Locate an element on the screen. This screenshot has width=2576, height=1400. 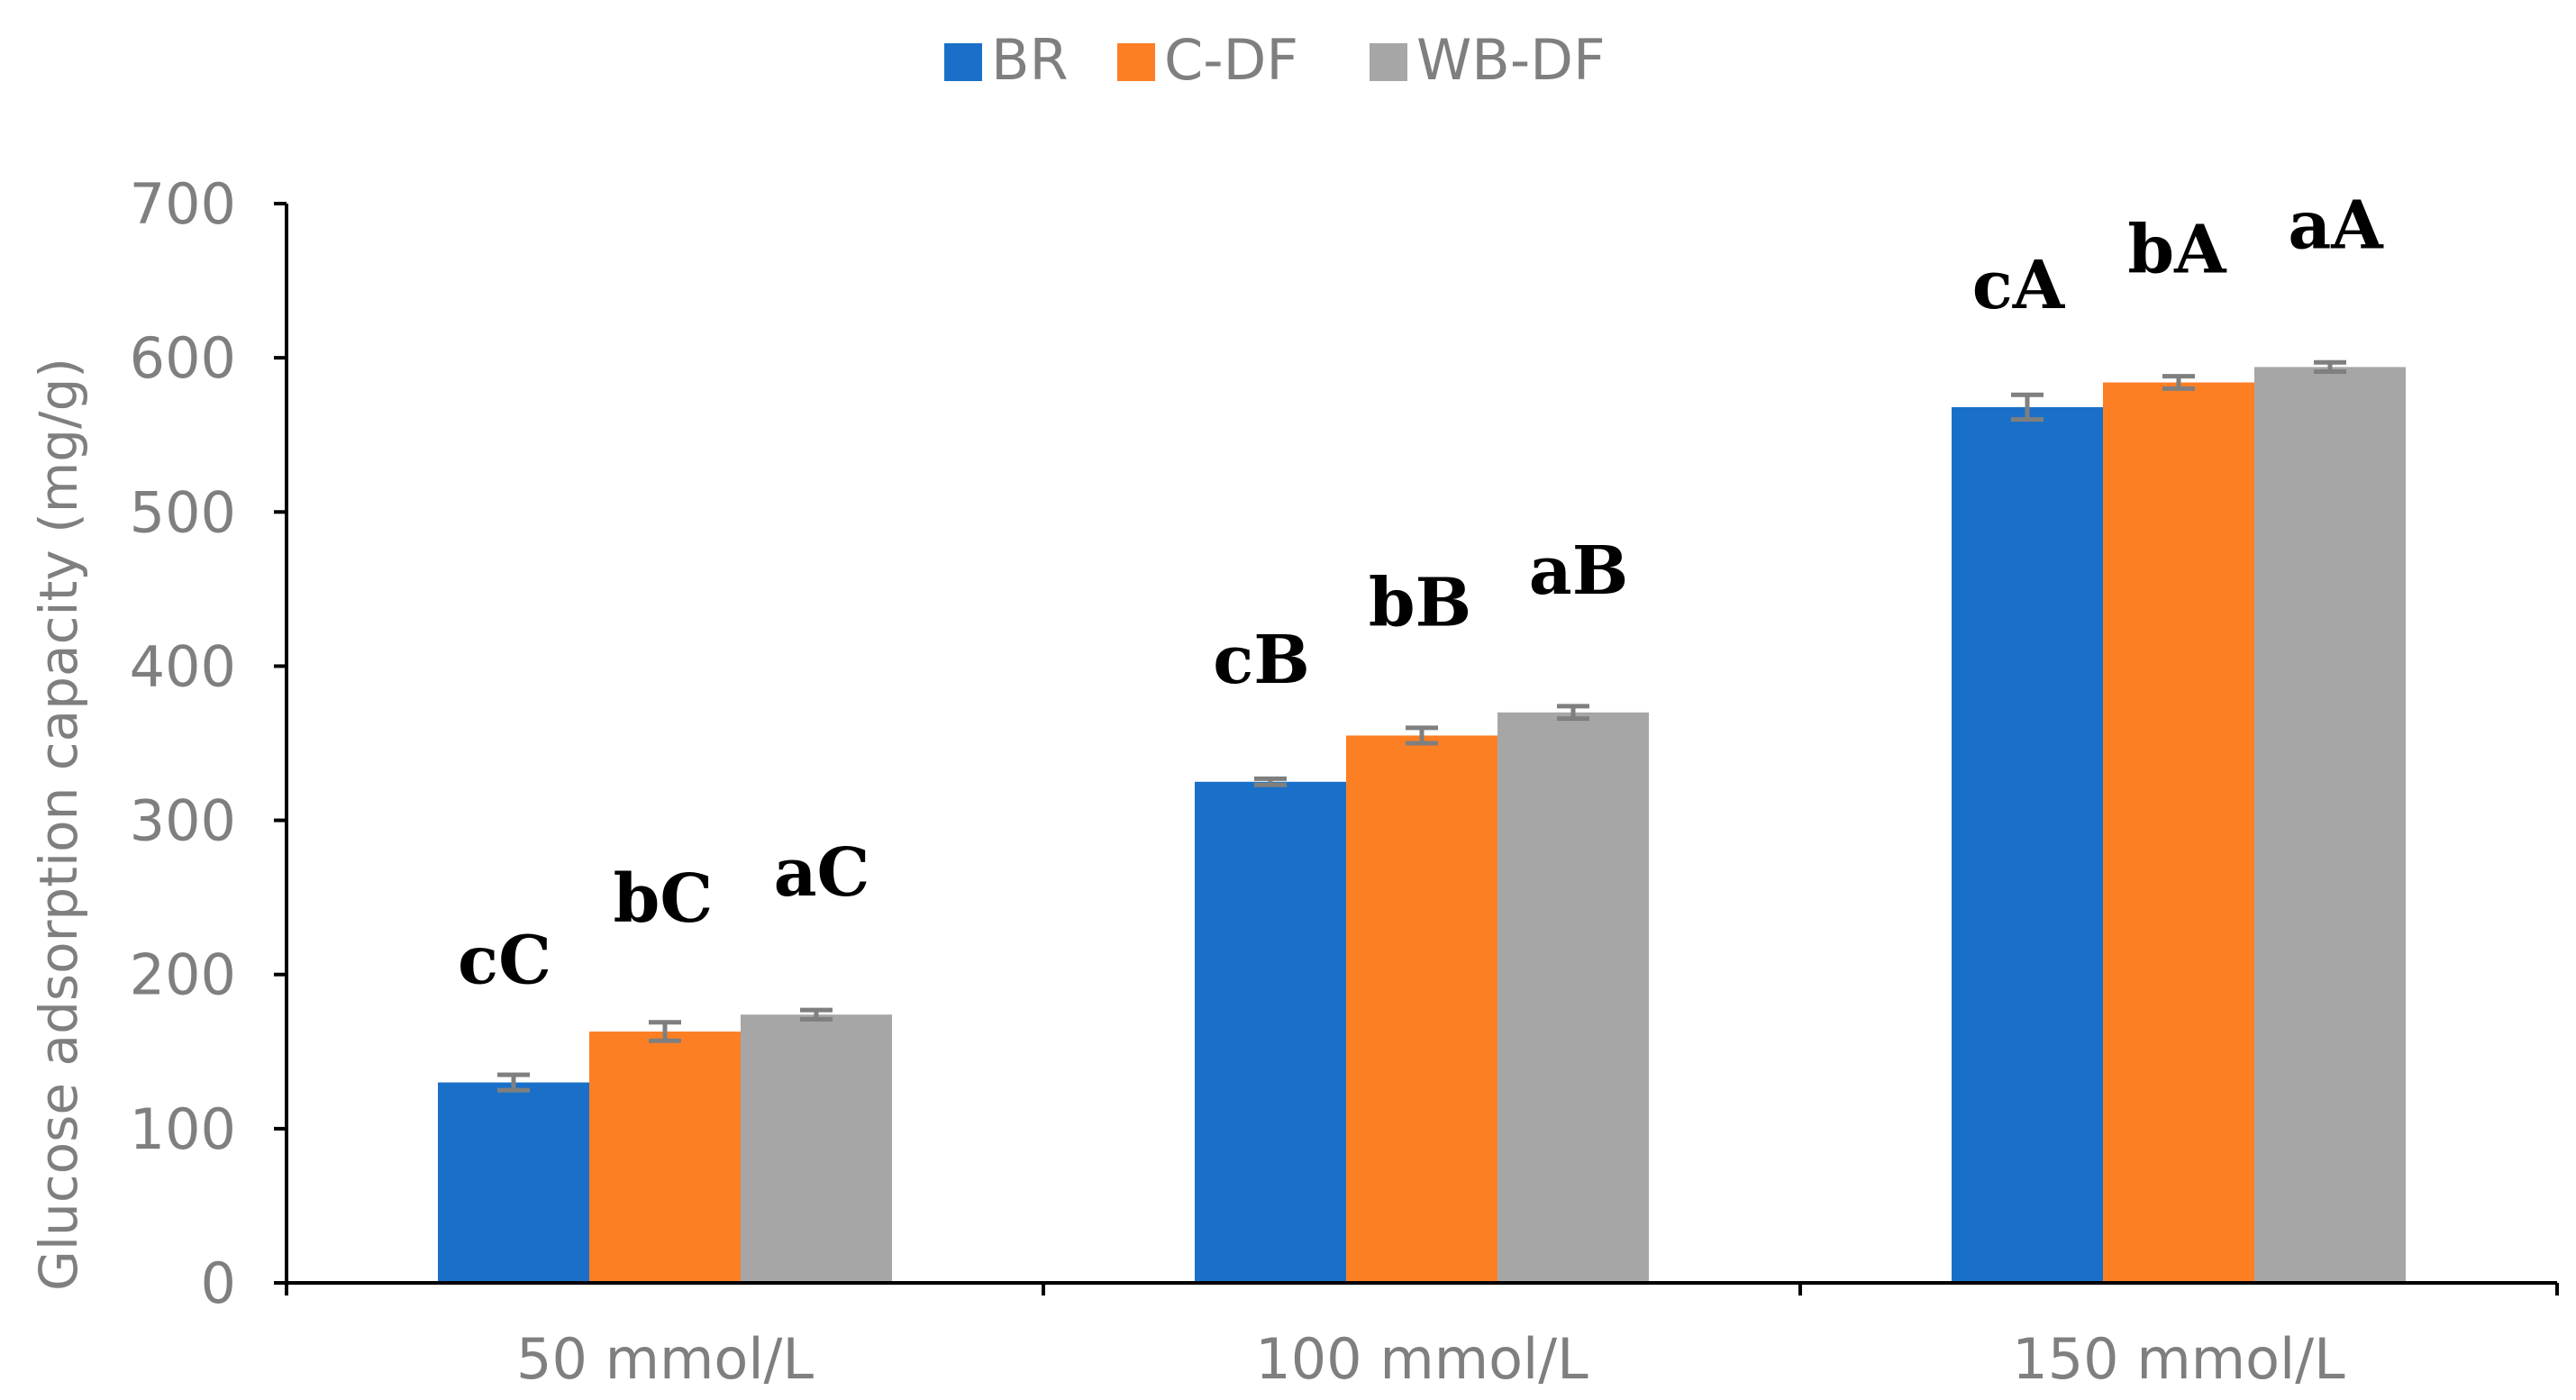
y-tick-label: 100 is located at coordinates (183, 1129).